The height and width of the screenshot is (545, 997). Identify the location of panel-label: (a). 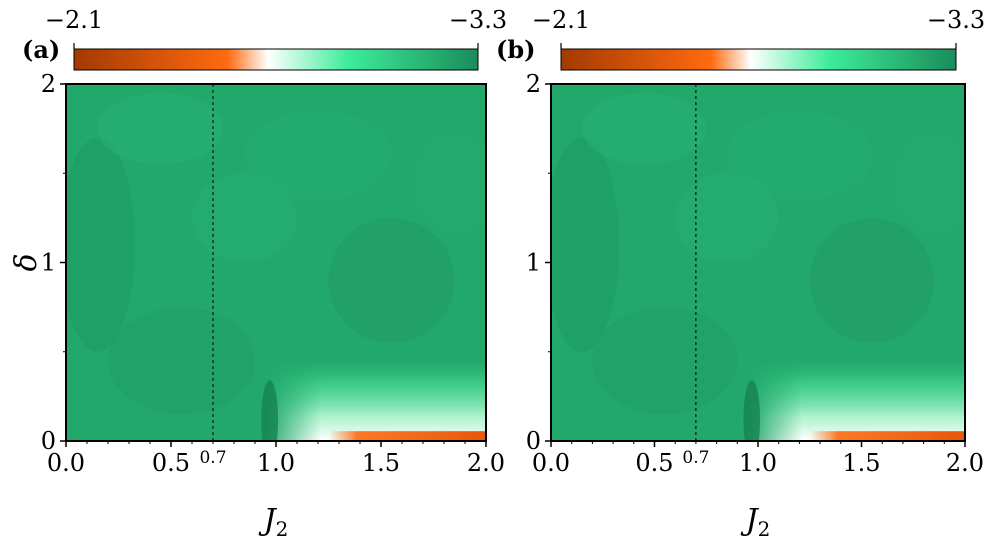
(41, 49).